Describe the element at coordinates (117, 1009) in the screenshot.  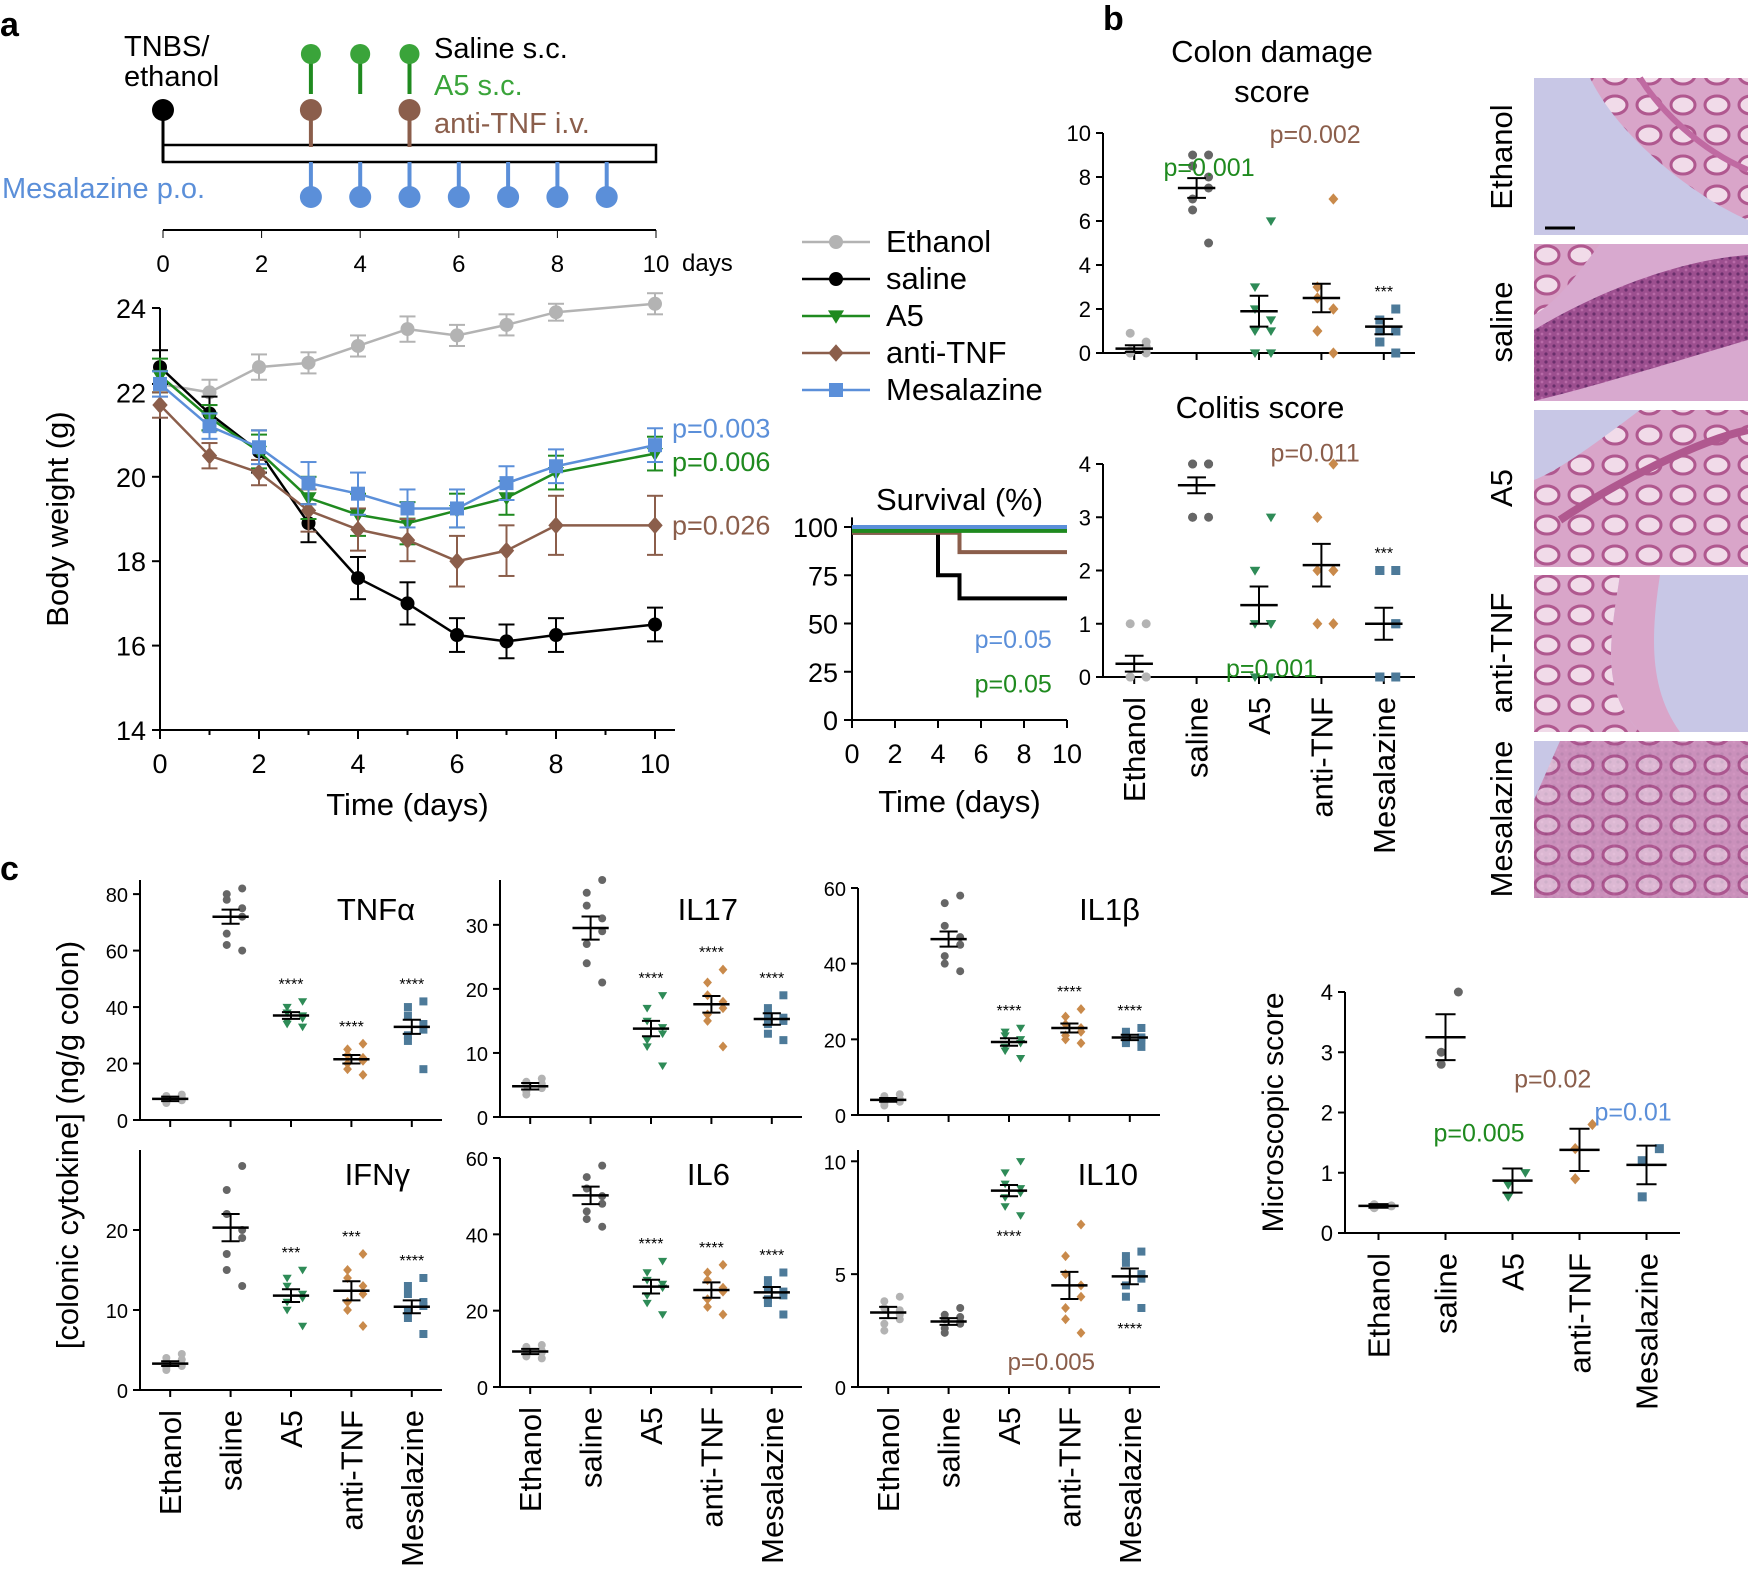
I see `y-tick-label: 40` at that location.